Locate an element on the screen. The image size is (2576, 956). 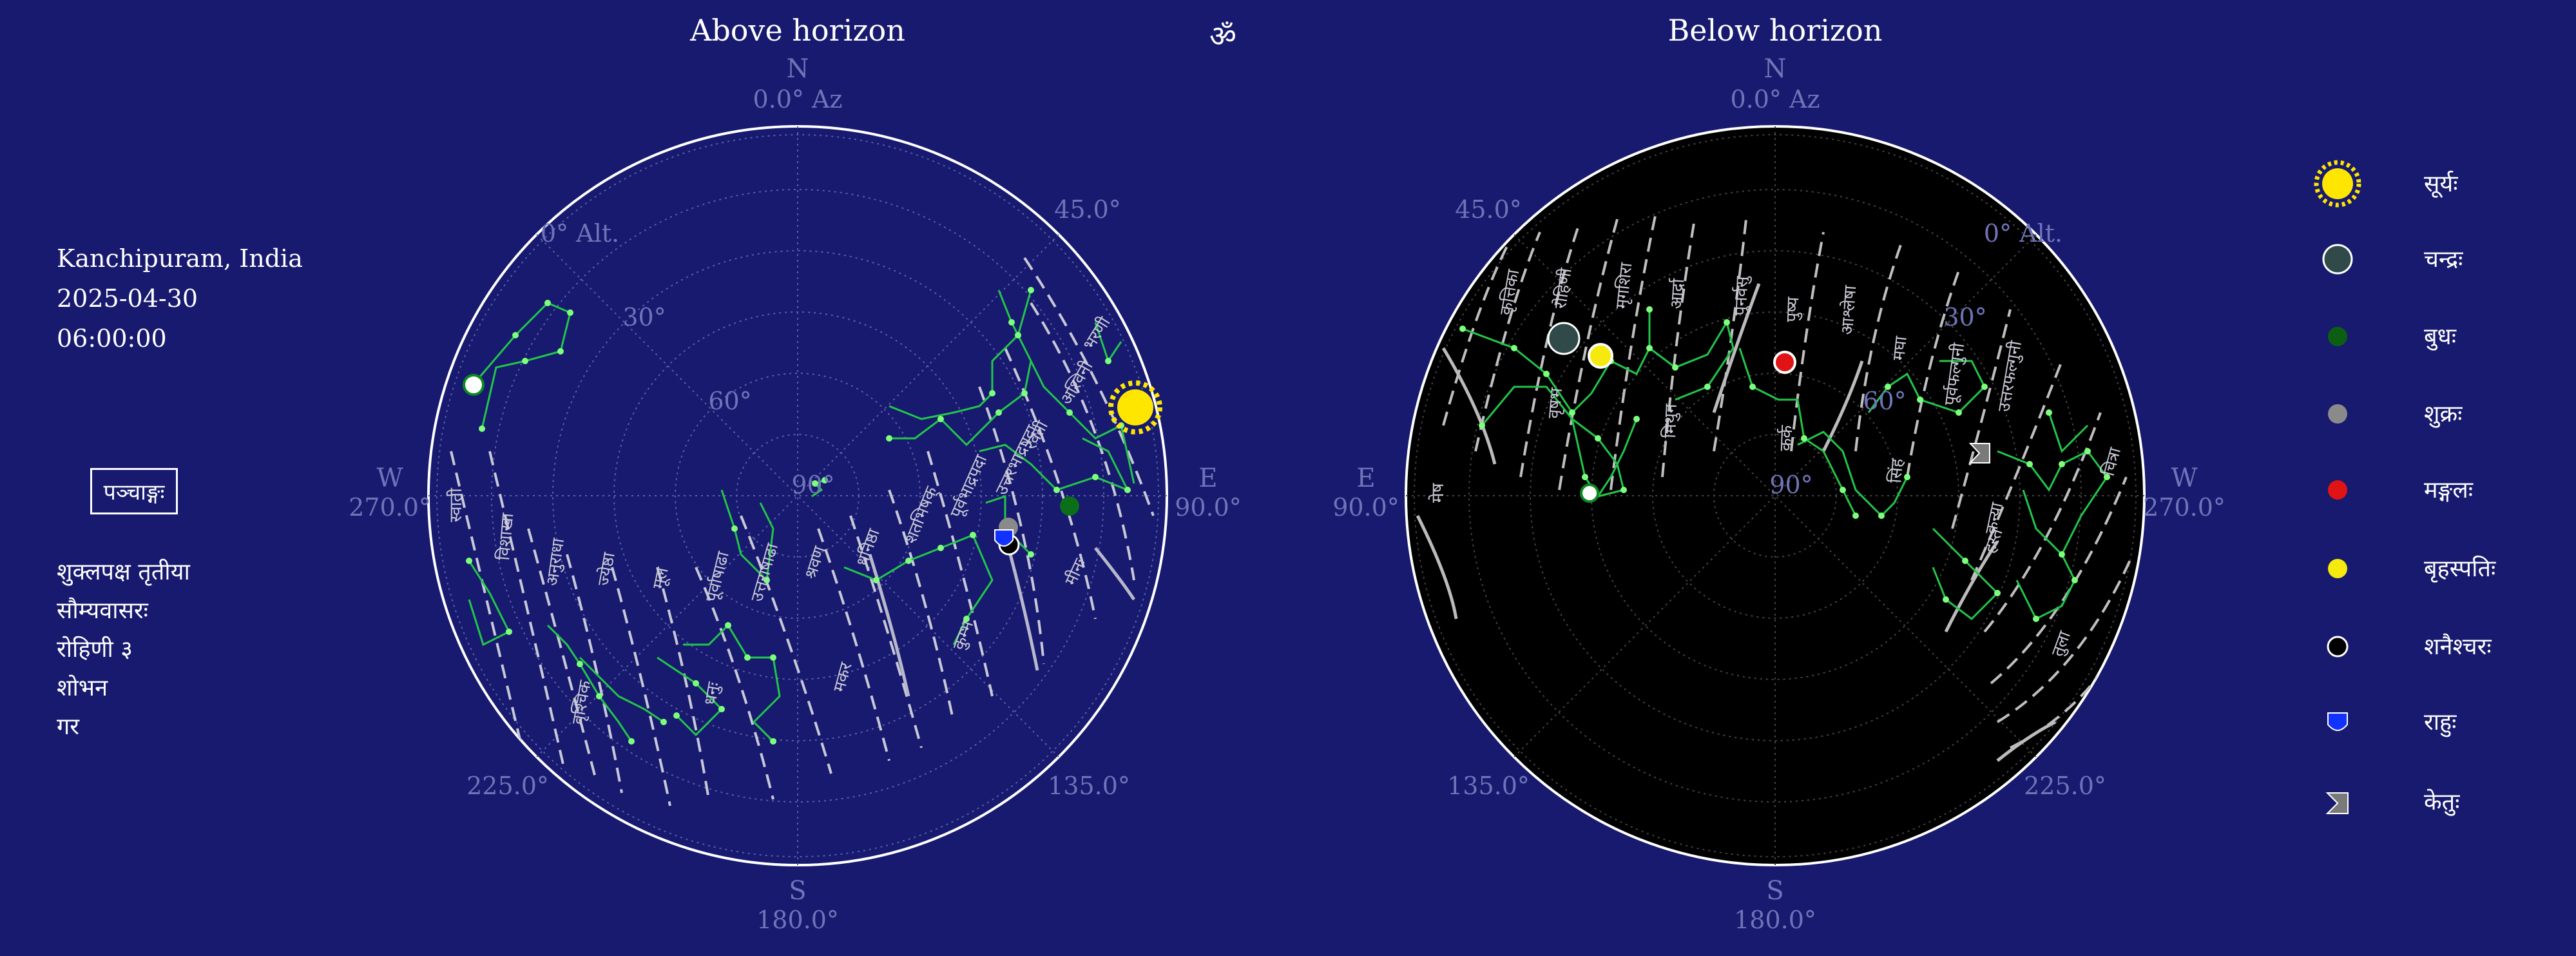
above-south-az: 180.0° is located at coordinates (797, 920).